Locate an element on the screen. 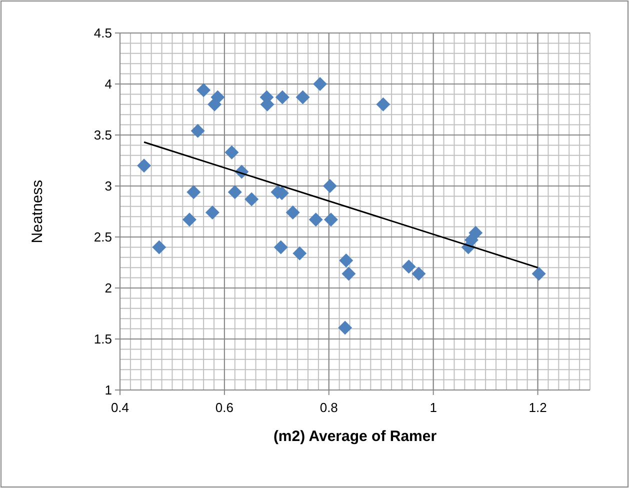 This screenshot has height=488, width=629. y-tick-label: 1.5 is located at coordinates (103, 339).